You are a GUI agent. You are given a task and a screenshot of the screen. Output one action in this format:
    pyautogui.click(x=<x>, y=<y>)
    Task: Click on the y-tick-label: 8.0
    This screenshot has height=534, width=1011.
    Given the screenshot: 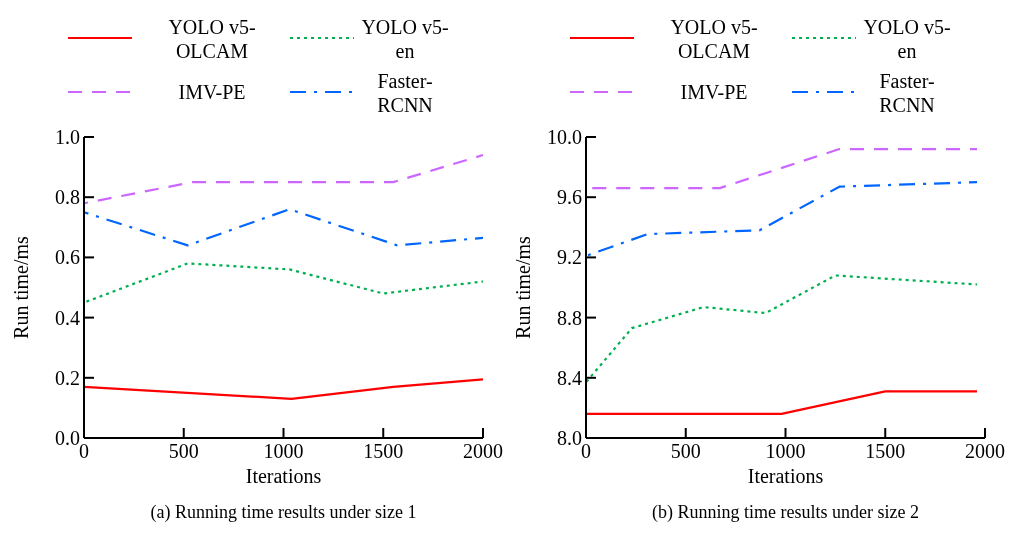 What is the action you would take?
    pyautogui.click(x=569, y=438)
    